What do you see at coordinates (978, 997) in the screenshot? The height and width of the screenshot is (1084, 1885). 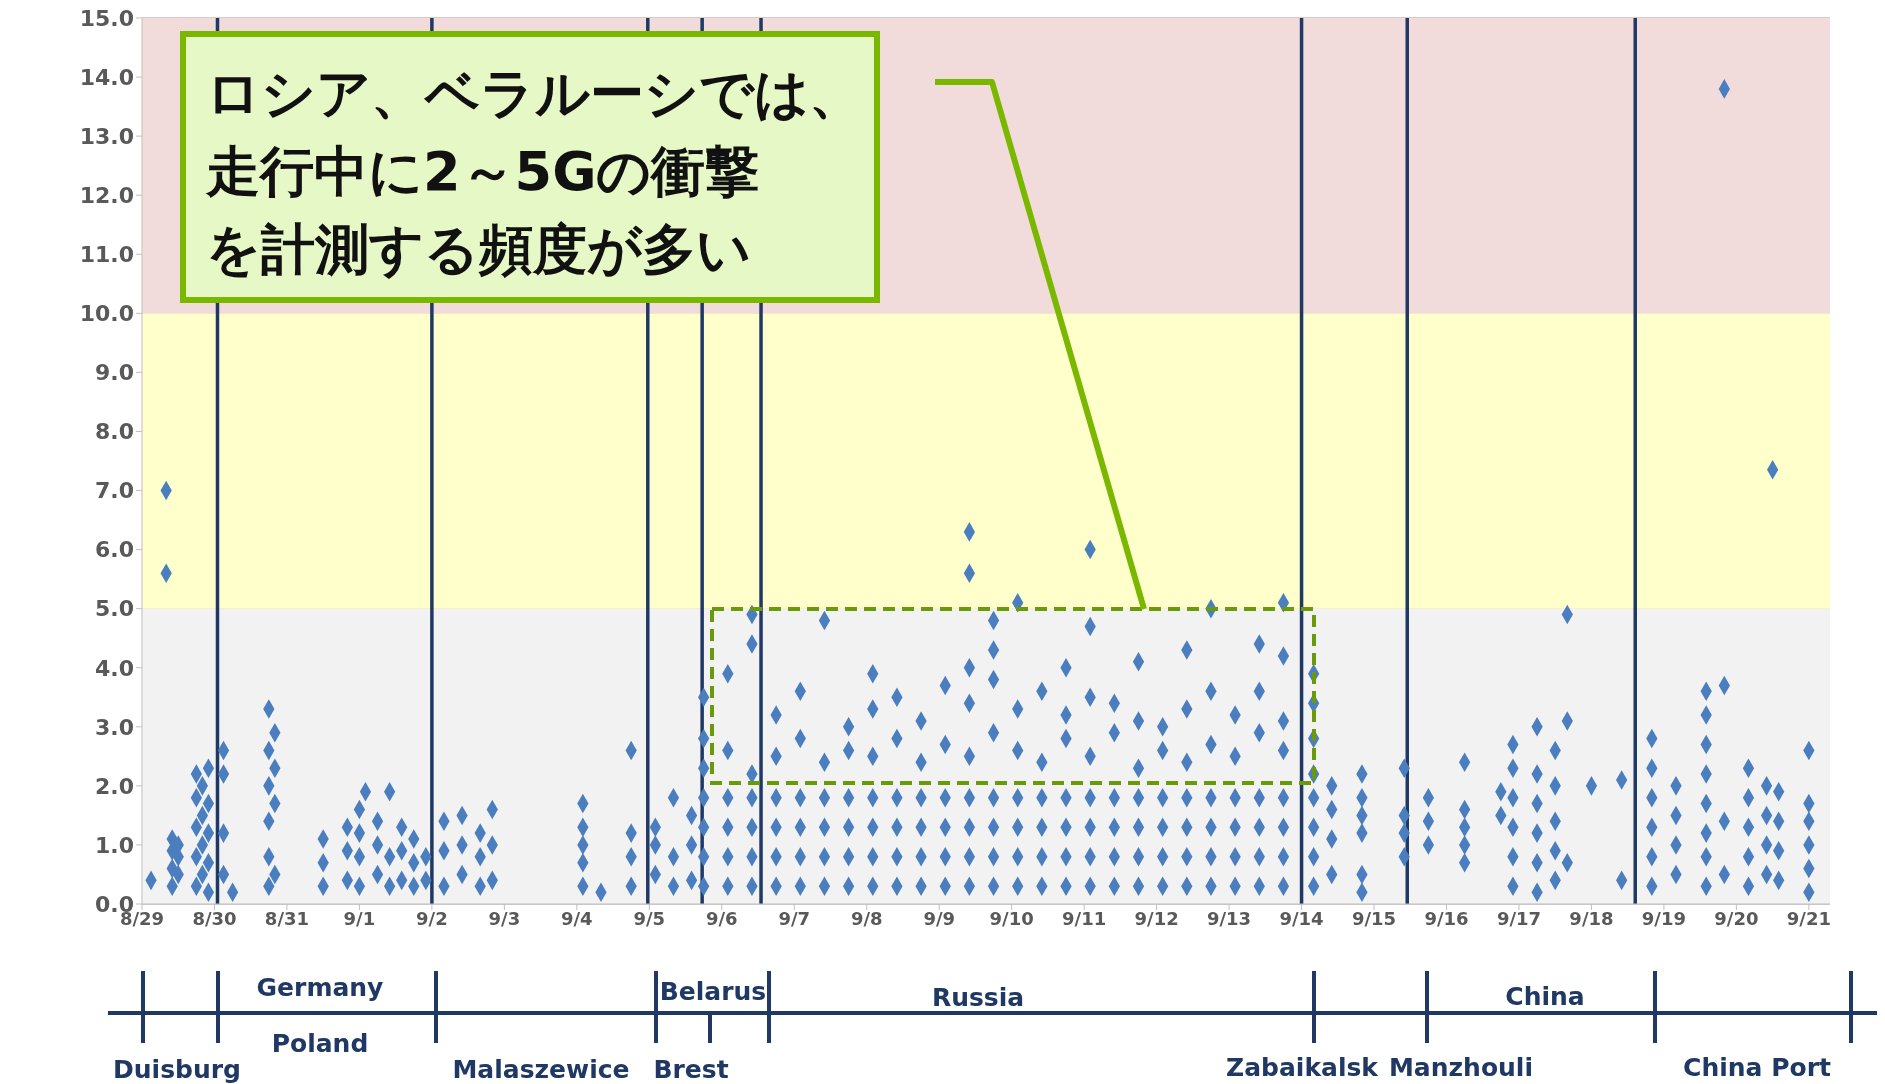 I see `text: Russia` at bounding box center [978, 997].